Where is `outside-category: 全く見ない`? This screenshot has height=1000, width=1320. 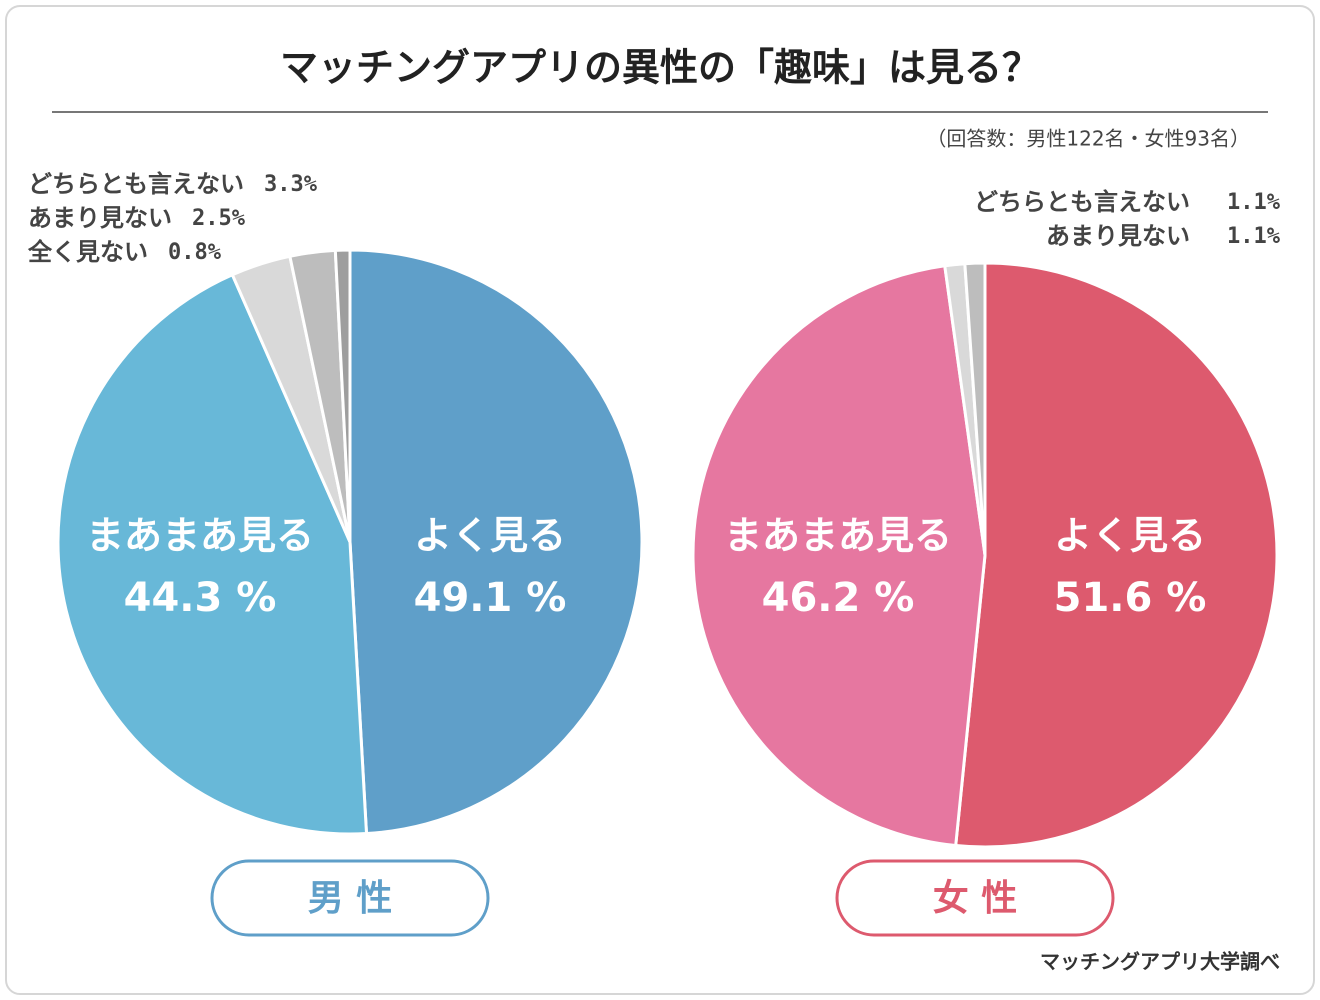
outside-category: 全く見ない is located at coordinates (87, 252).